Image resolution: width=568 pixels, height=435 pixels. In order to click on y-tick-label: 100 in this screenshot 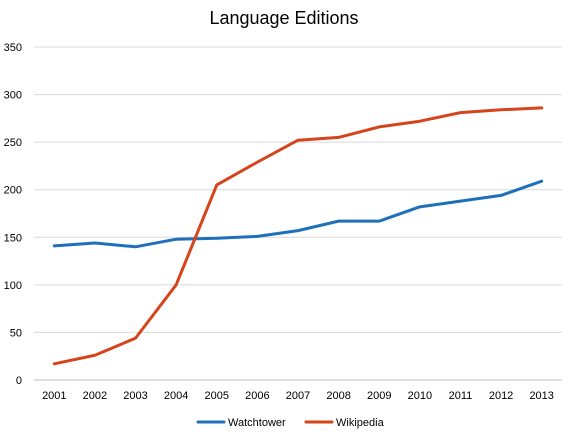, I will do `click(13, 286)`.